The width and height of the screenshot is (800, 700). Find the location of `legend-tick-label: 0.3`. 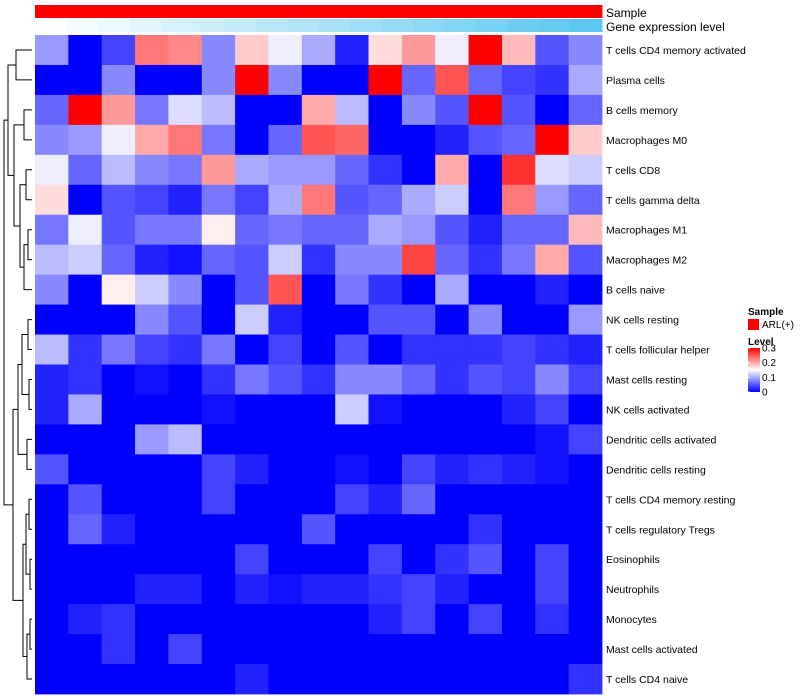

legend-tick-label: 0.3 is located at coordinates (769, 349).